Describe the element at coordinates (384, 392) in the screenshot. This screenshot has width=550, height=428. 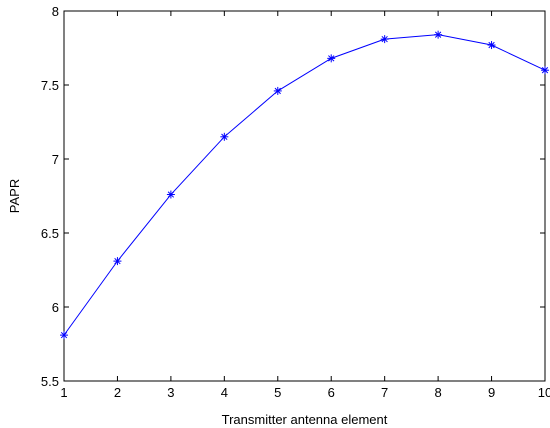
I see `x-tick-label: 7` at that location.